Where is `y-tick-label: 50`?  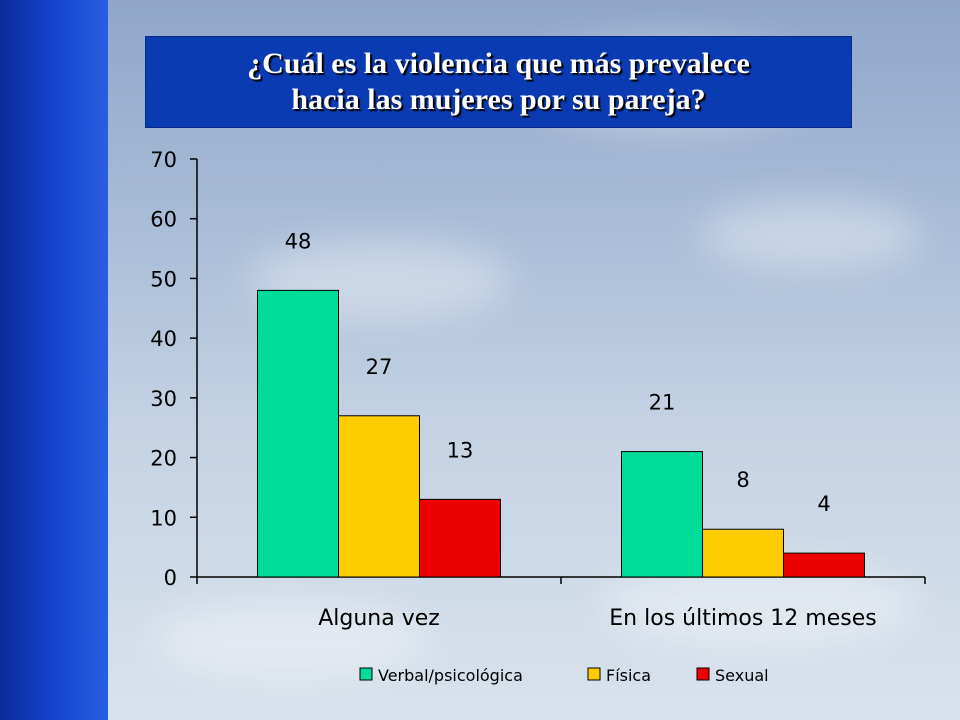 y-tick-label: 50 is located at coordinates (163, 279).